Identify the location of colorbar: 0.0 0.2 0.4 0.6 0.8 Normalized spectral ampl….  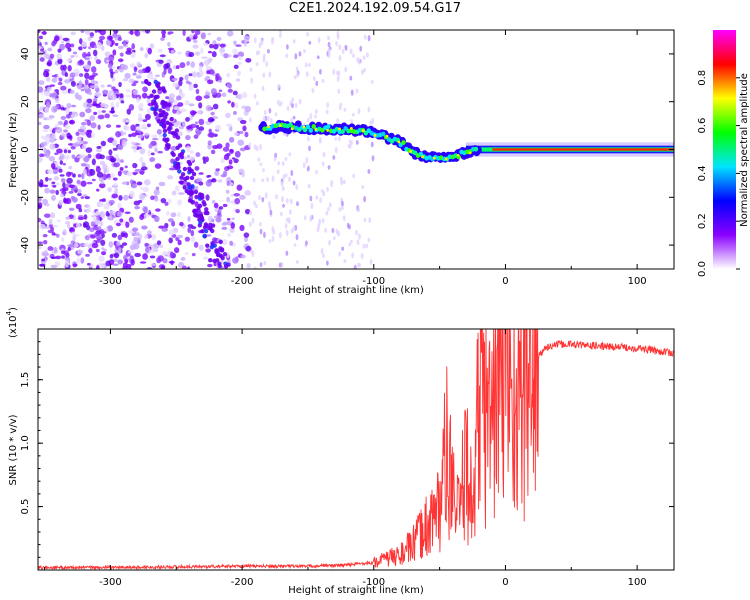
(723, 153).